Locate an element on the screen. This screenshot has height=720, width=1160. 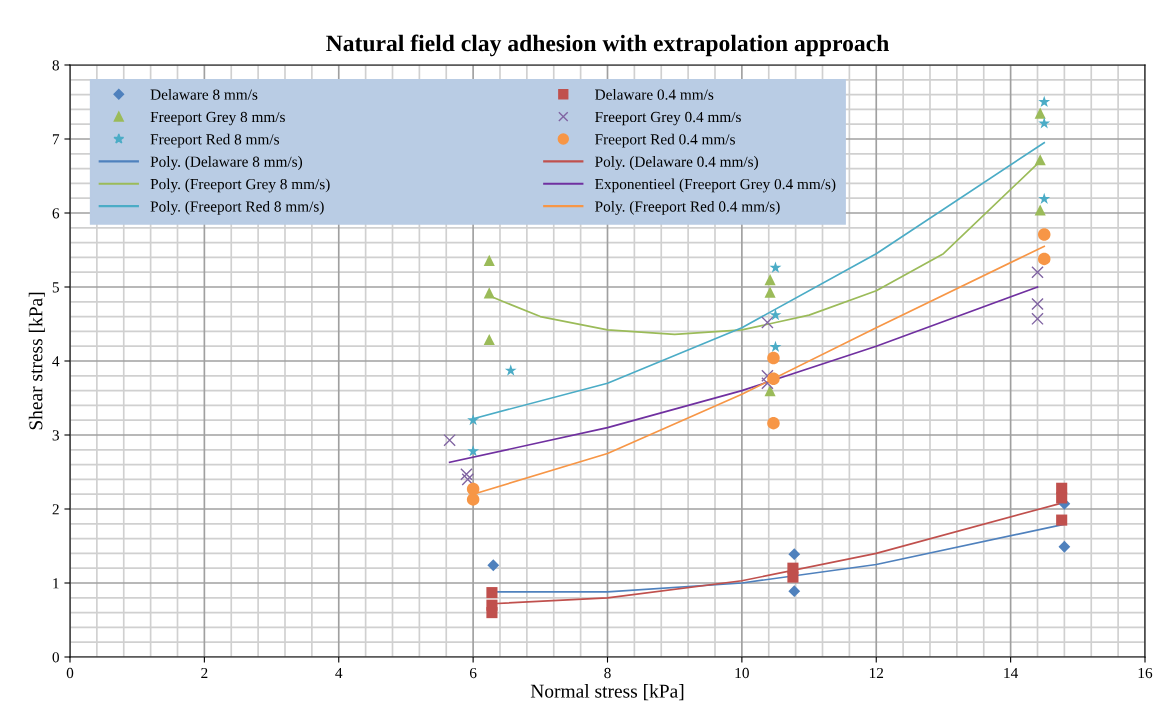
legend-label: Poly. (Freeport Grey 8 mm/s) is located at coordinates (240, 185).